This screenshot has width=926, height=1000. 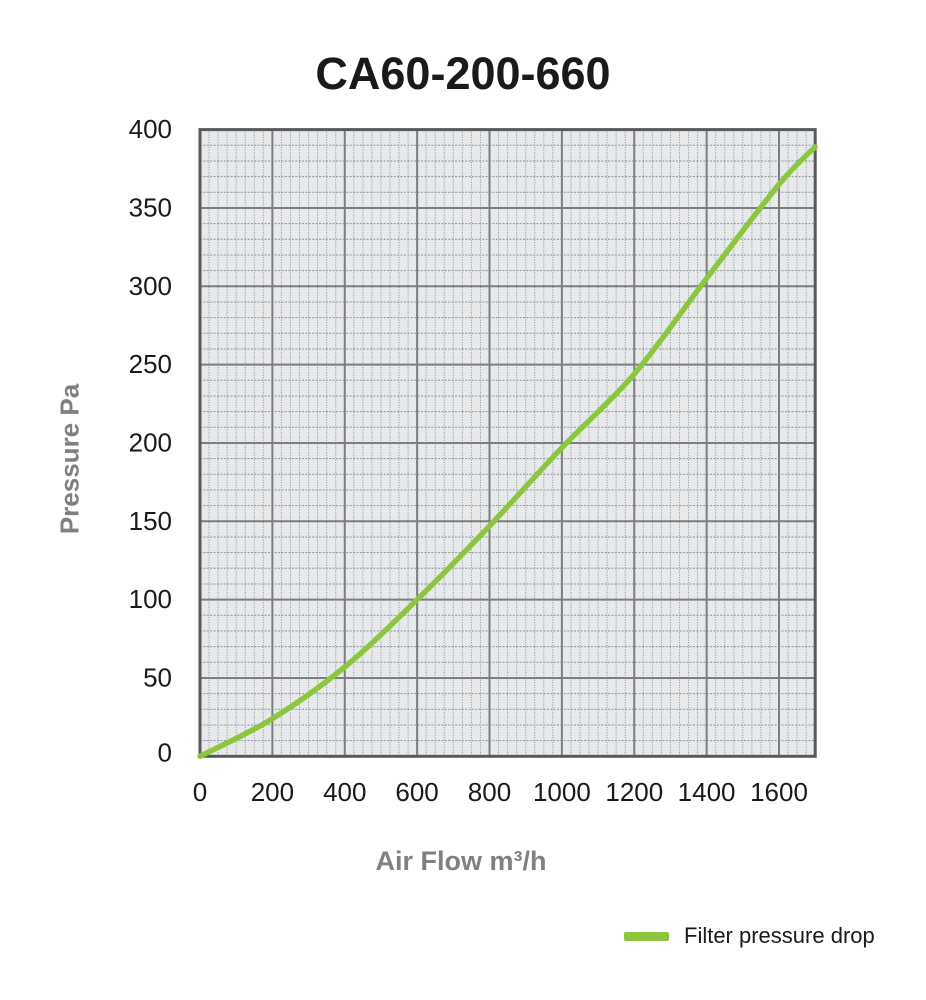 I want to click on svg-text: Air Flow m³/h, so click(x=461, y=861).